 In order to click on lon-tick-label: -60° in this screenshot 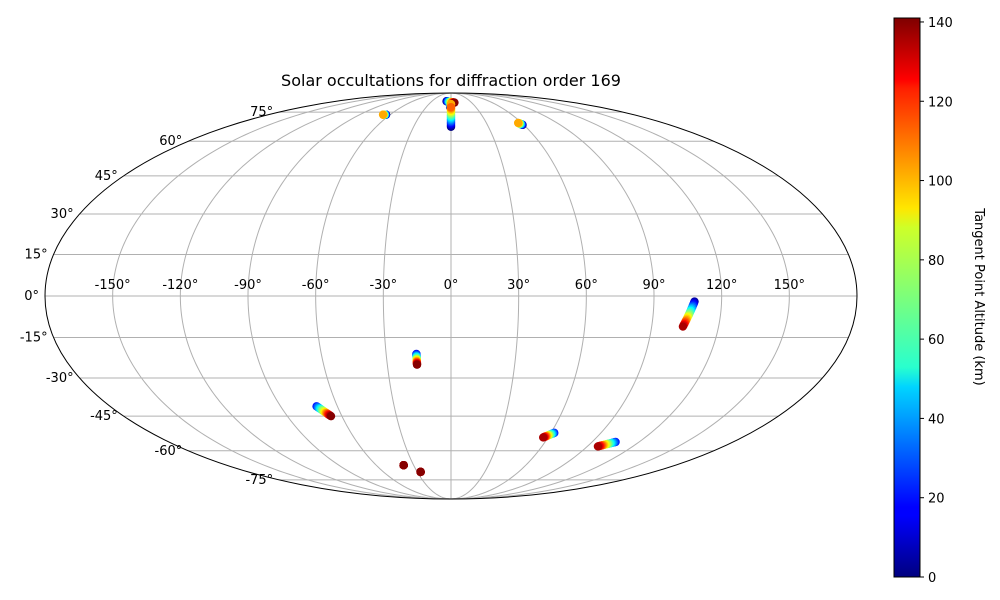, I will do `click(316, 285)`.